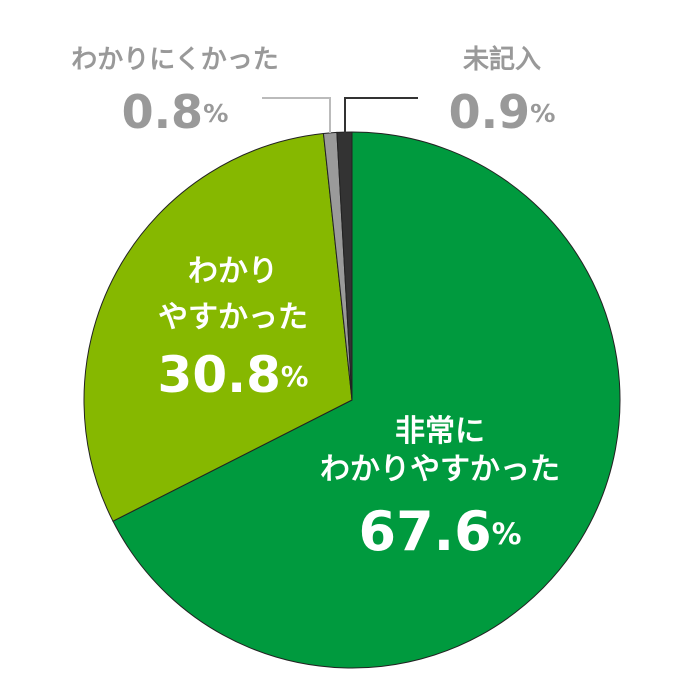  What do you see at coordinates (163, 112) in the screenshot?
I see `value-number: 0.8` at bounding box center [163, 112].